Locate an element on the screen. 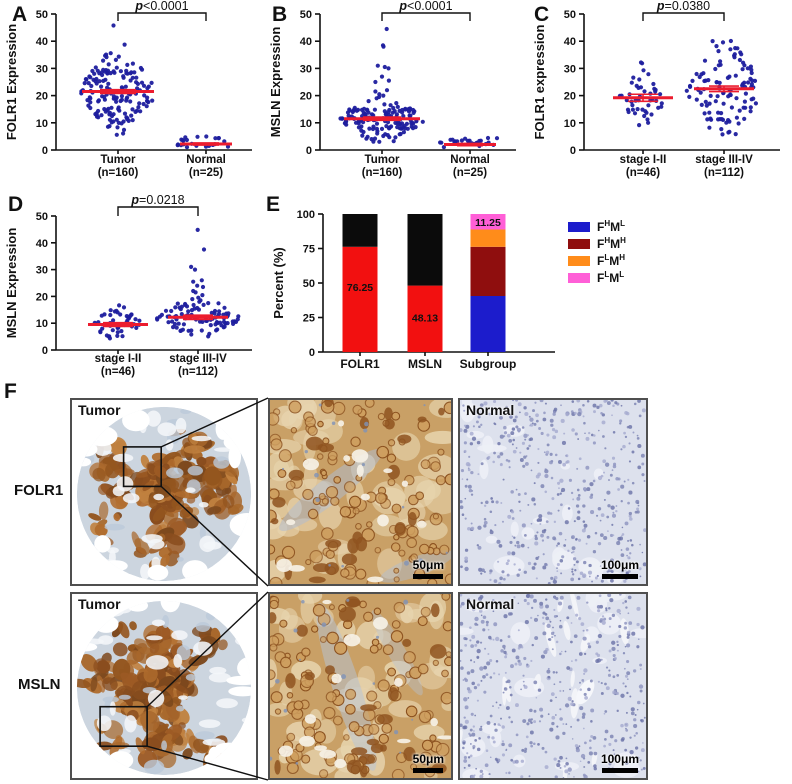 This screenshot has width=792, height=784. bar-Subgroup is located at coordinates (488, 283).